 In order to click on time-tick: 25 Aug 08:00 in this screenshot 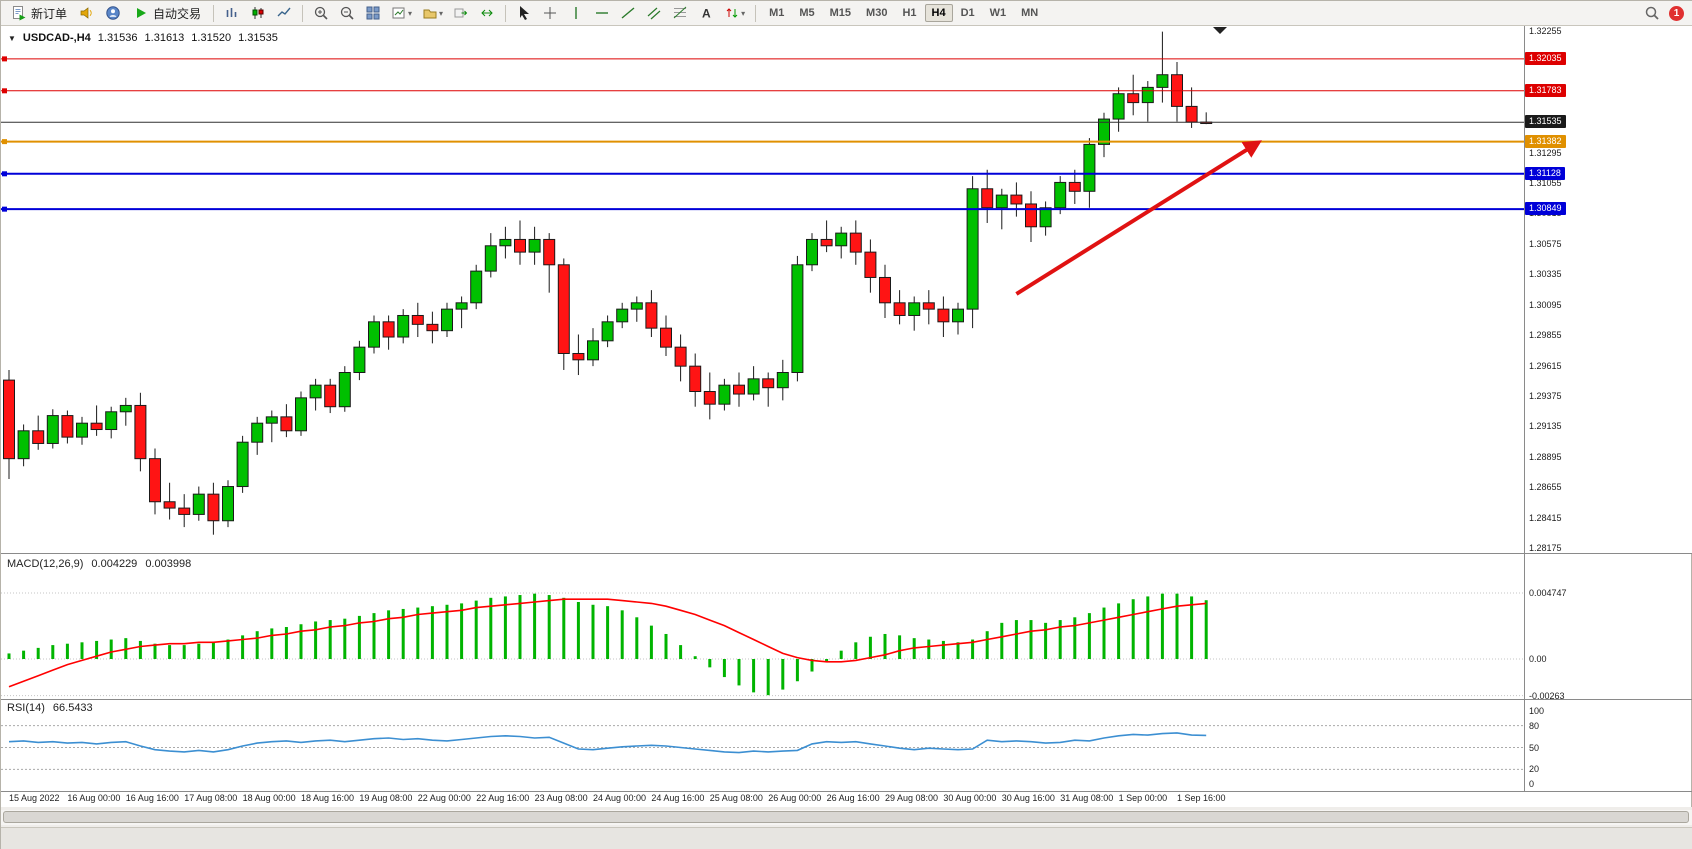, I will do `click(736, 798)`.